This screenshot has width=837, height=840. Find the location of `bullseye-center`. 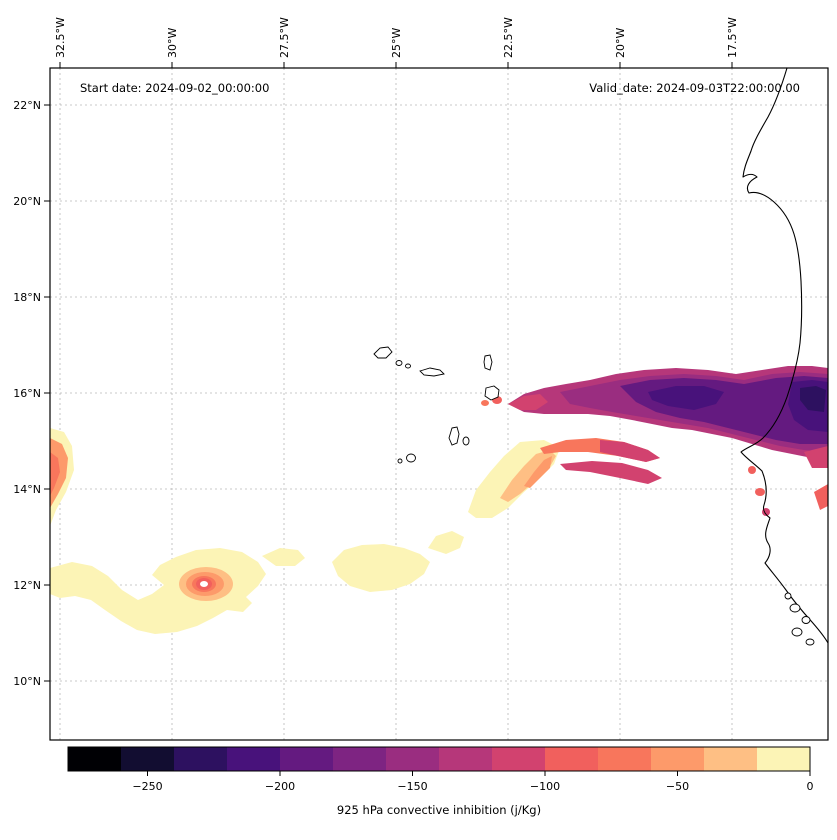

bullseye-center is located at coordinates (204, 584).